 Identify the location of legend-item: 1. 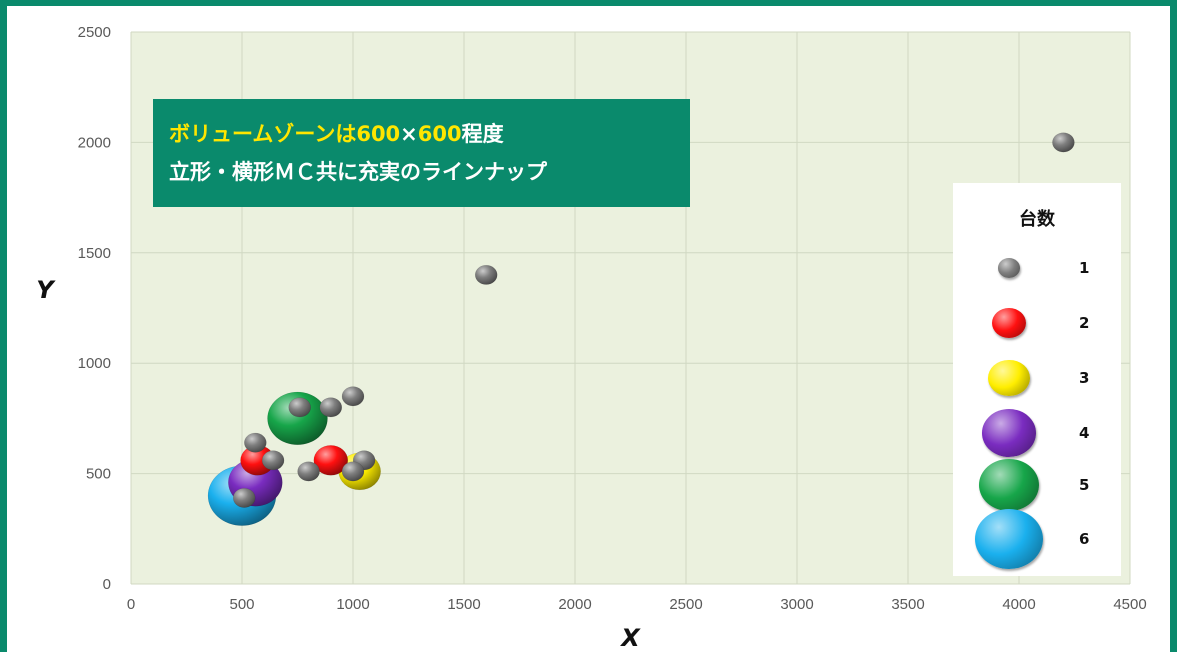
(1037, 268).